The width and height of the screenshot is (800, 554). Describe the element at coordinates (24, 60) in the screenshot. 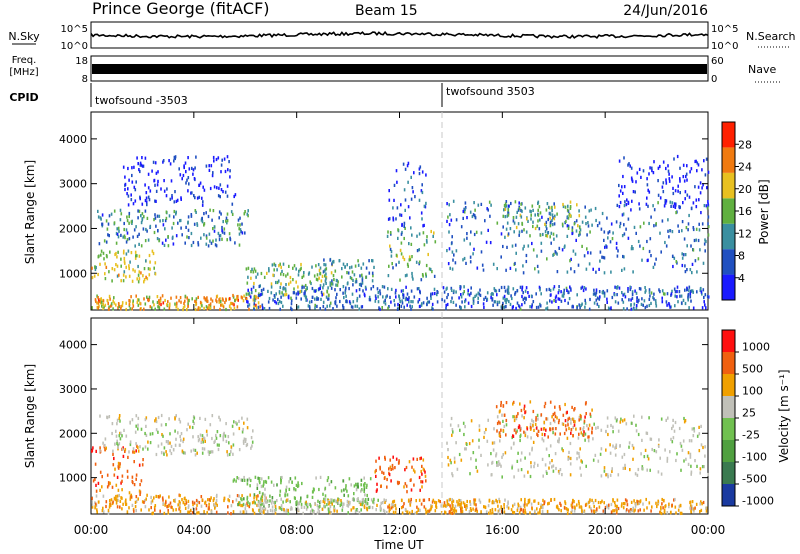

I see `freq-label-line1: Freq.` at that location.